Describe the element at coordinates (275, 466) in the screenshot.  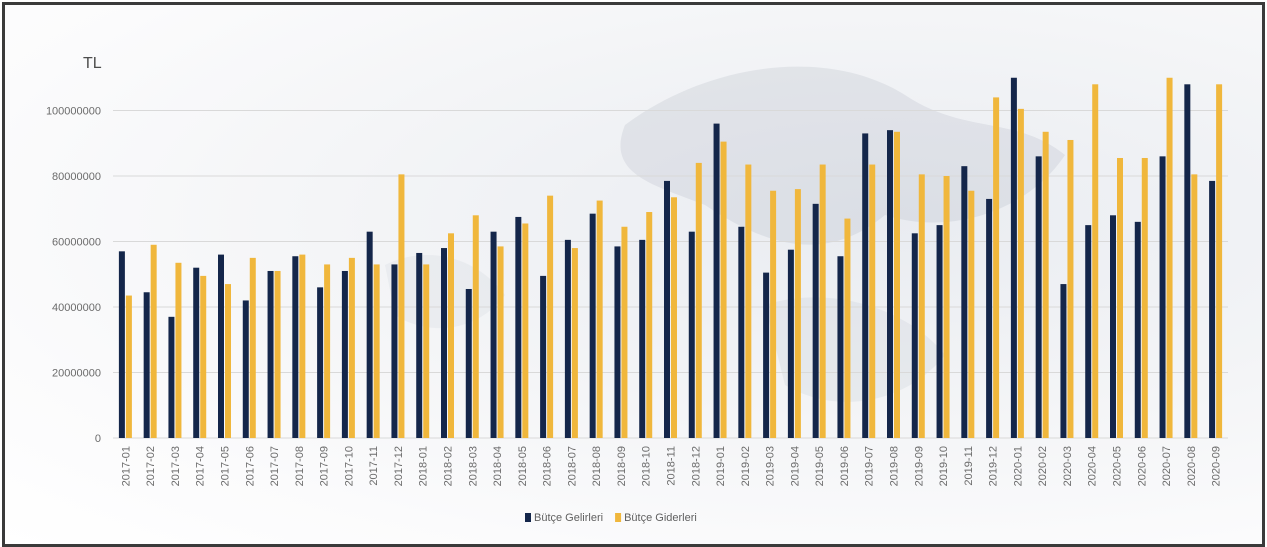
I see `x-tick-label: 2017-07` at that location.